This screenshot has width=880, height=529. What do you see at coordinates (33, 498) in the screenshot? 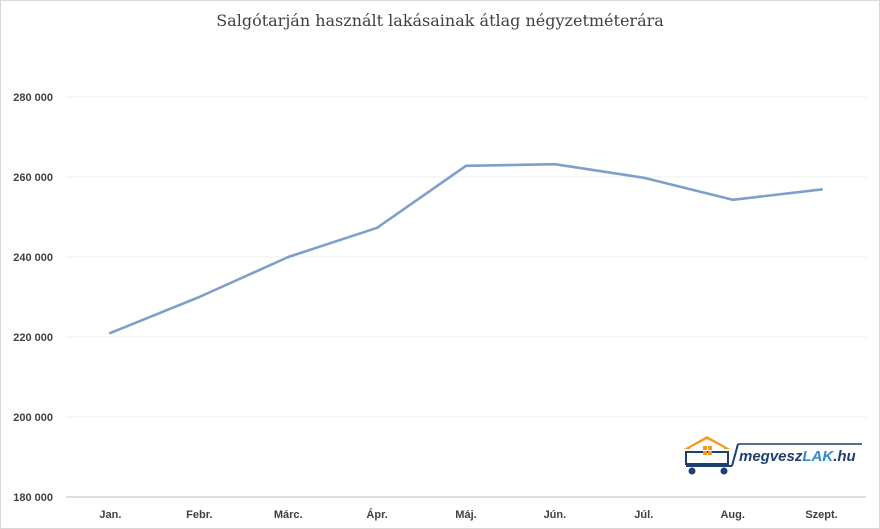
I see `y-tick-label: 180 000` at bounding box center [33, 498].